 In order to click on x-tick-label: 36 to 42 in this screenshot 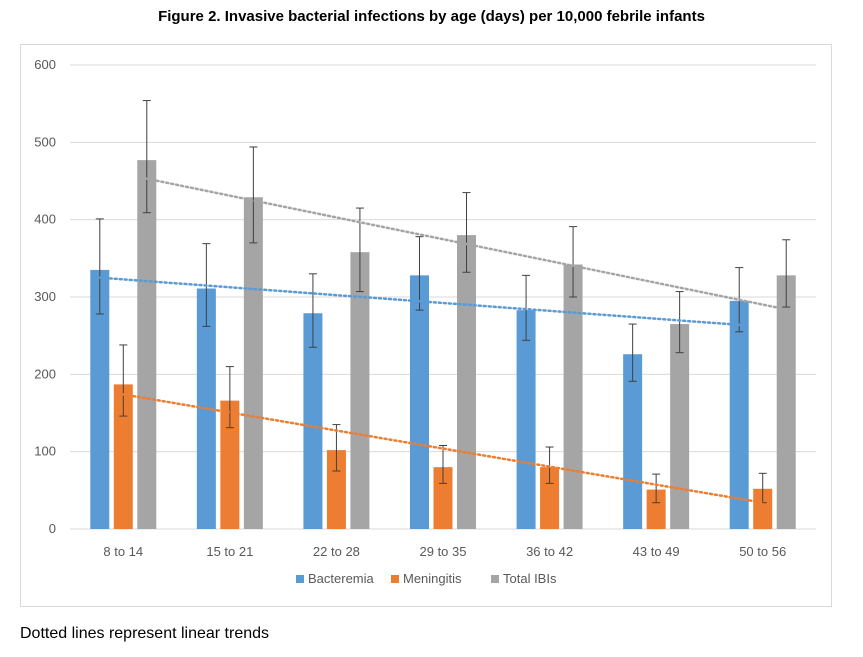, I will do `click(549, 551)`.